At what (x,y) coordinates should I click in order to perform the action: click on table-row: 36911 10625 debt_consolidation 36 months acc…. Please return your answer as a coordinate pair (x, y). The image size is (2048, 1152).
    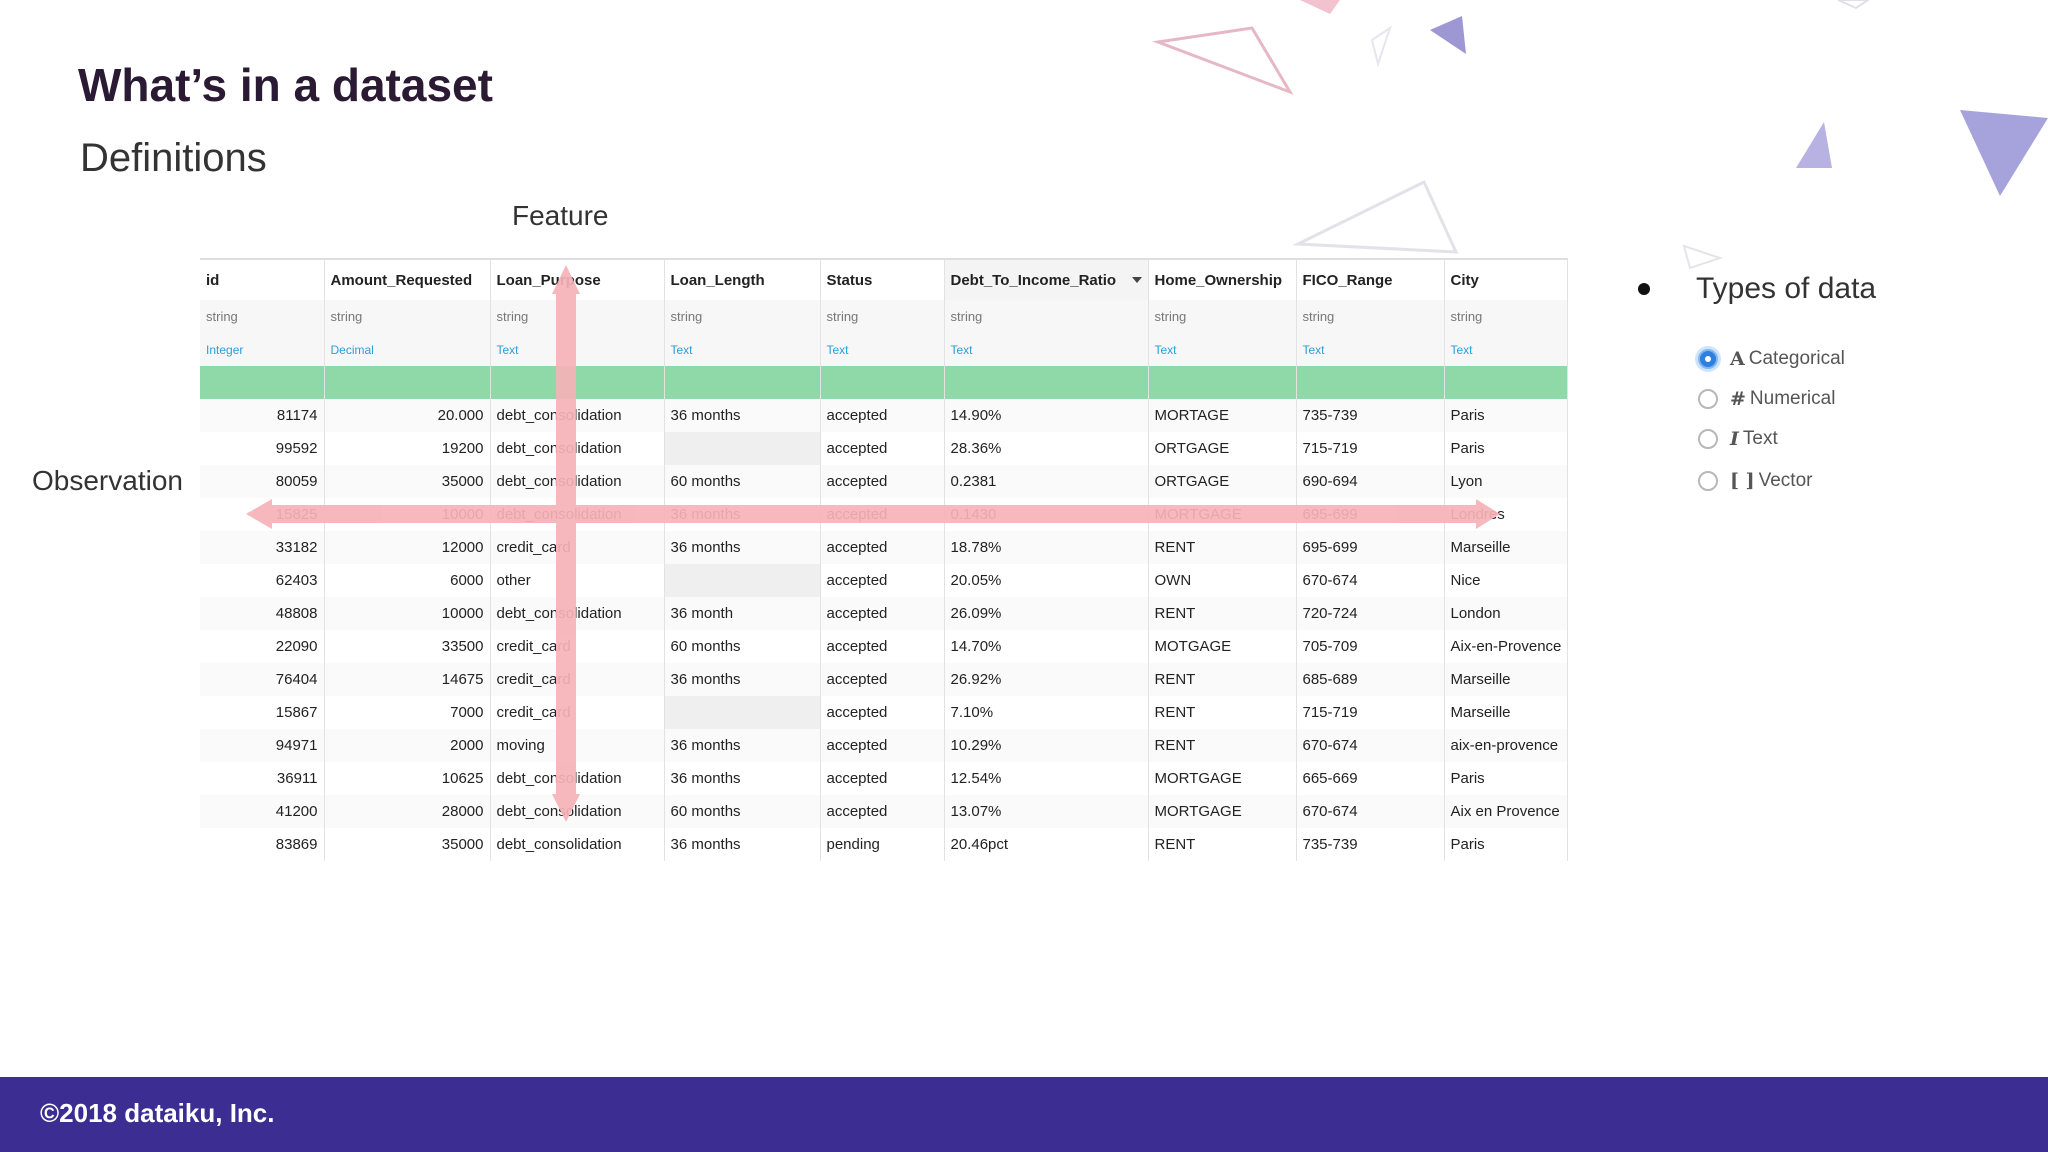
    Looking at the image, I should click on (884, 778).